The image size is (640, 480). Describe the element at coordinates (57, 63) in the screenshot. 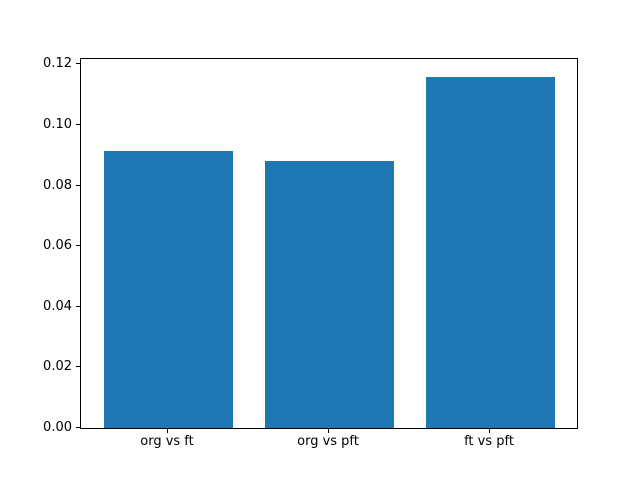

I see `y-tick-label: 0.12` at that location.